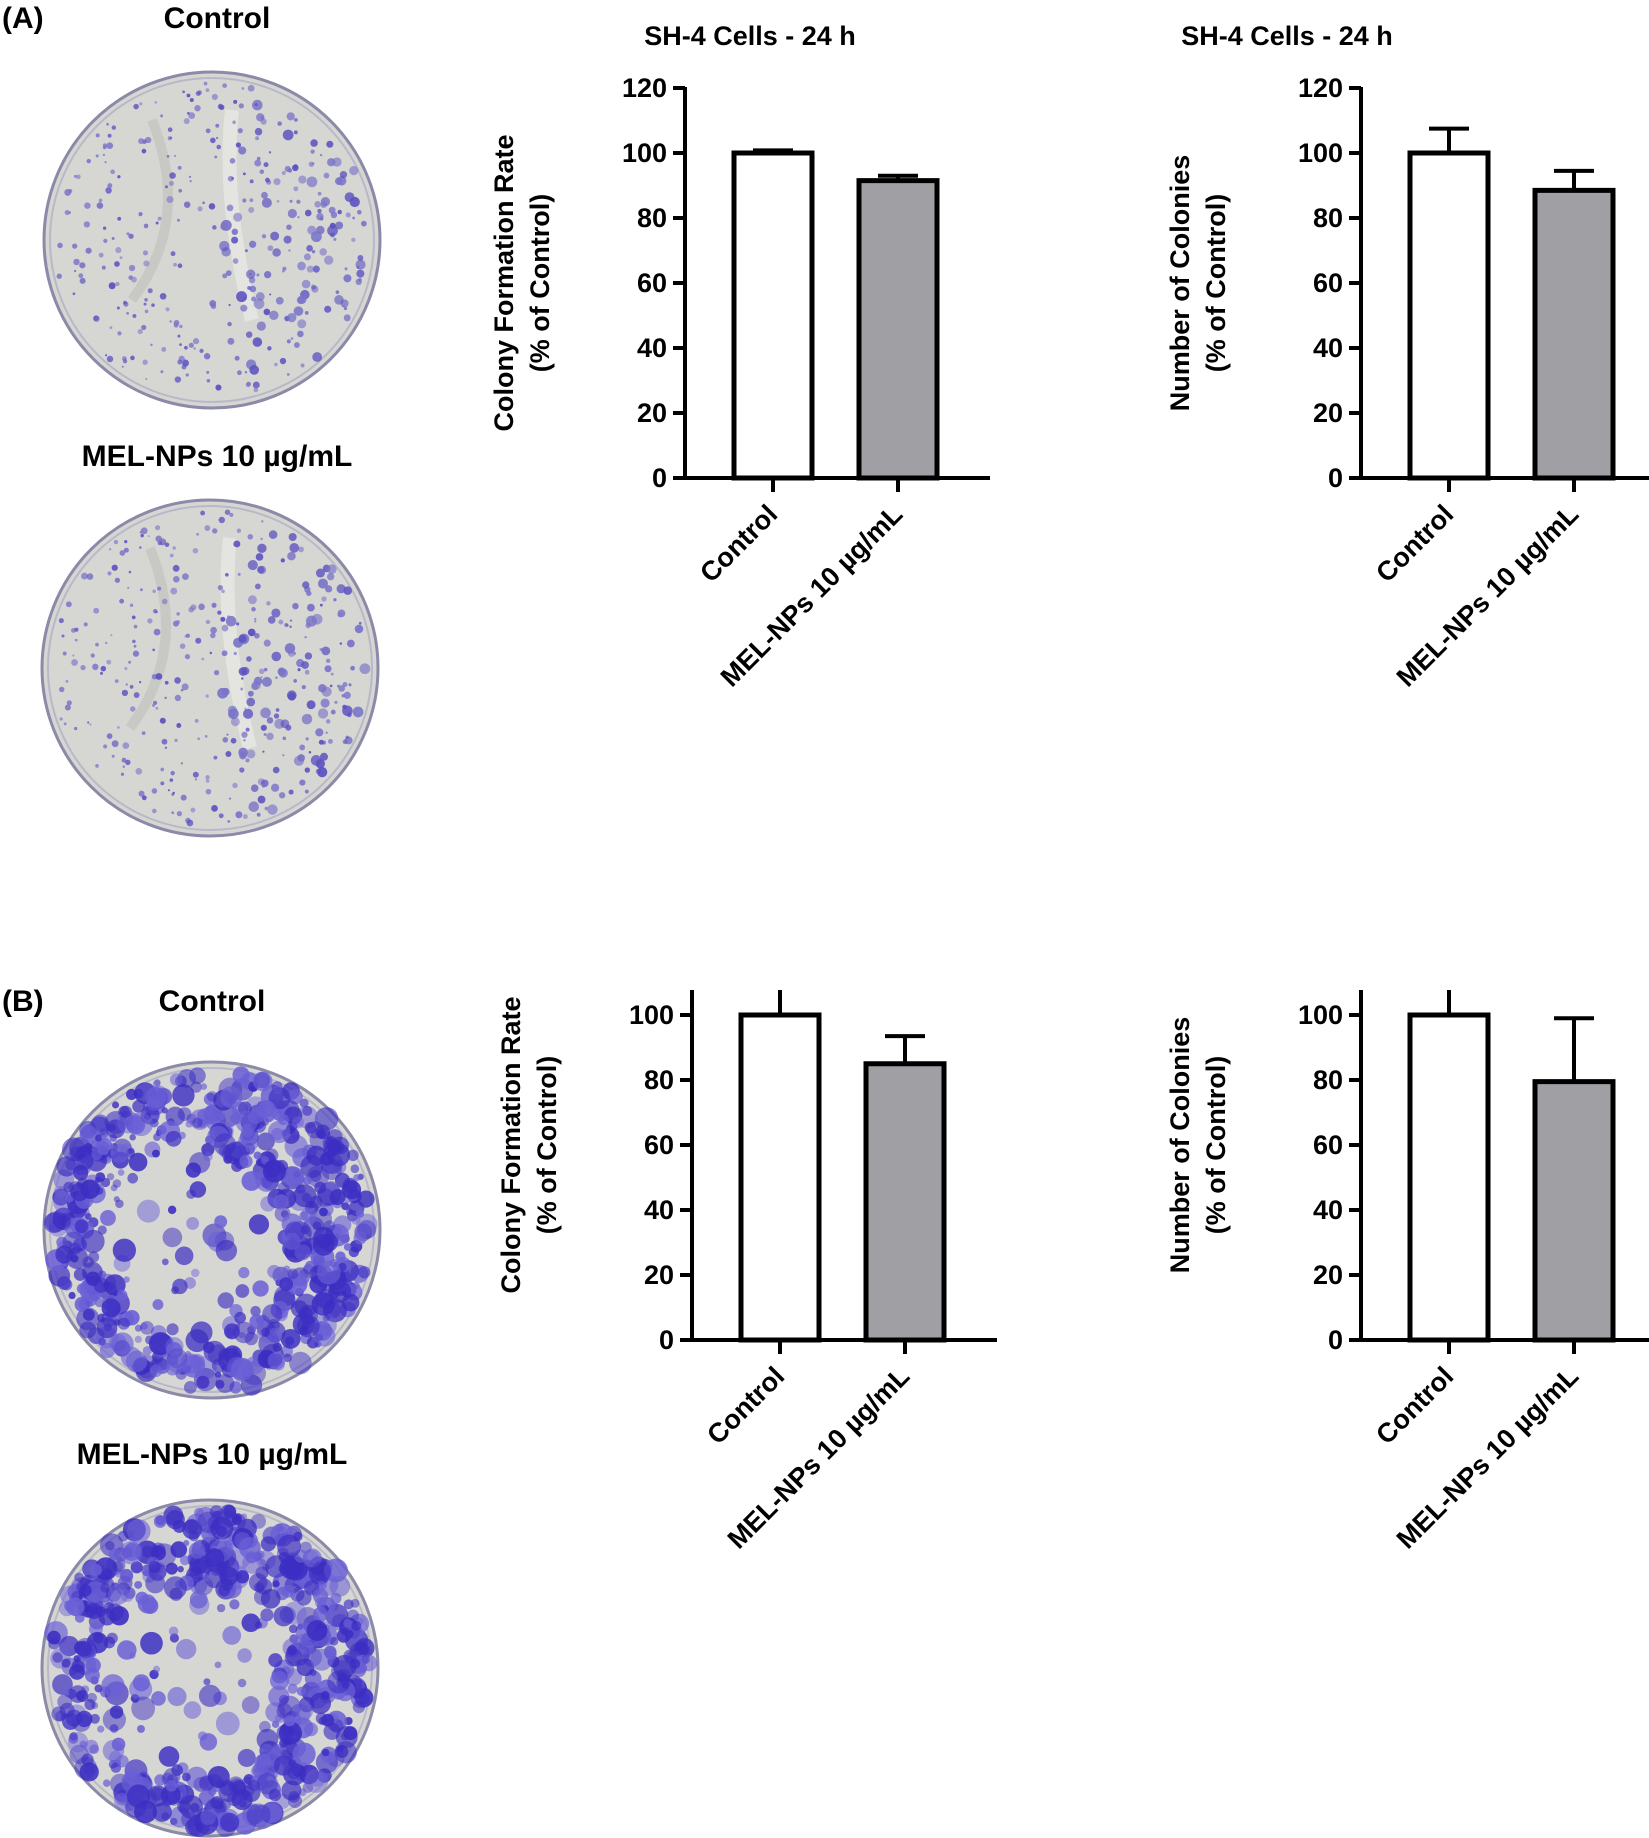  Describe the element at coordinates (547, 1145) in the screenshot. I see `y-axis-label: (% of Control)` at that location.